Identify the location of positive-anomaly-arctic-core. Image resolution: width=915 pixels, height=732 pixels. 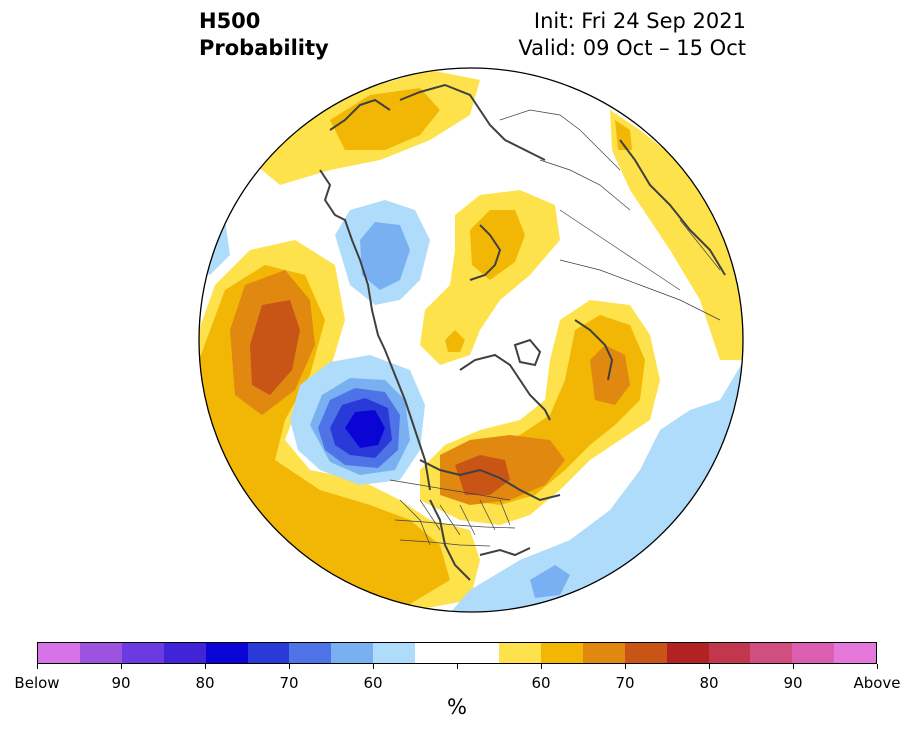
(385, 119).